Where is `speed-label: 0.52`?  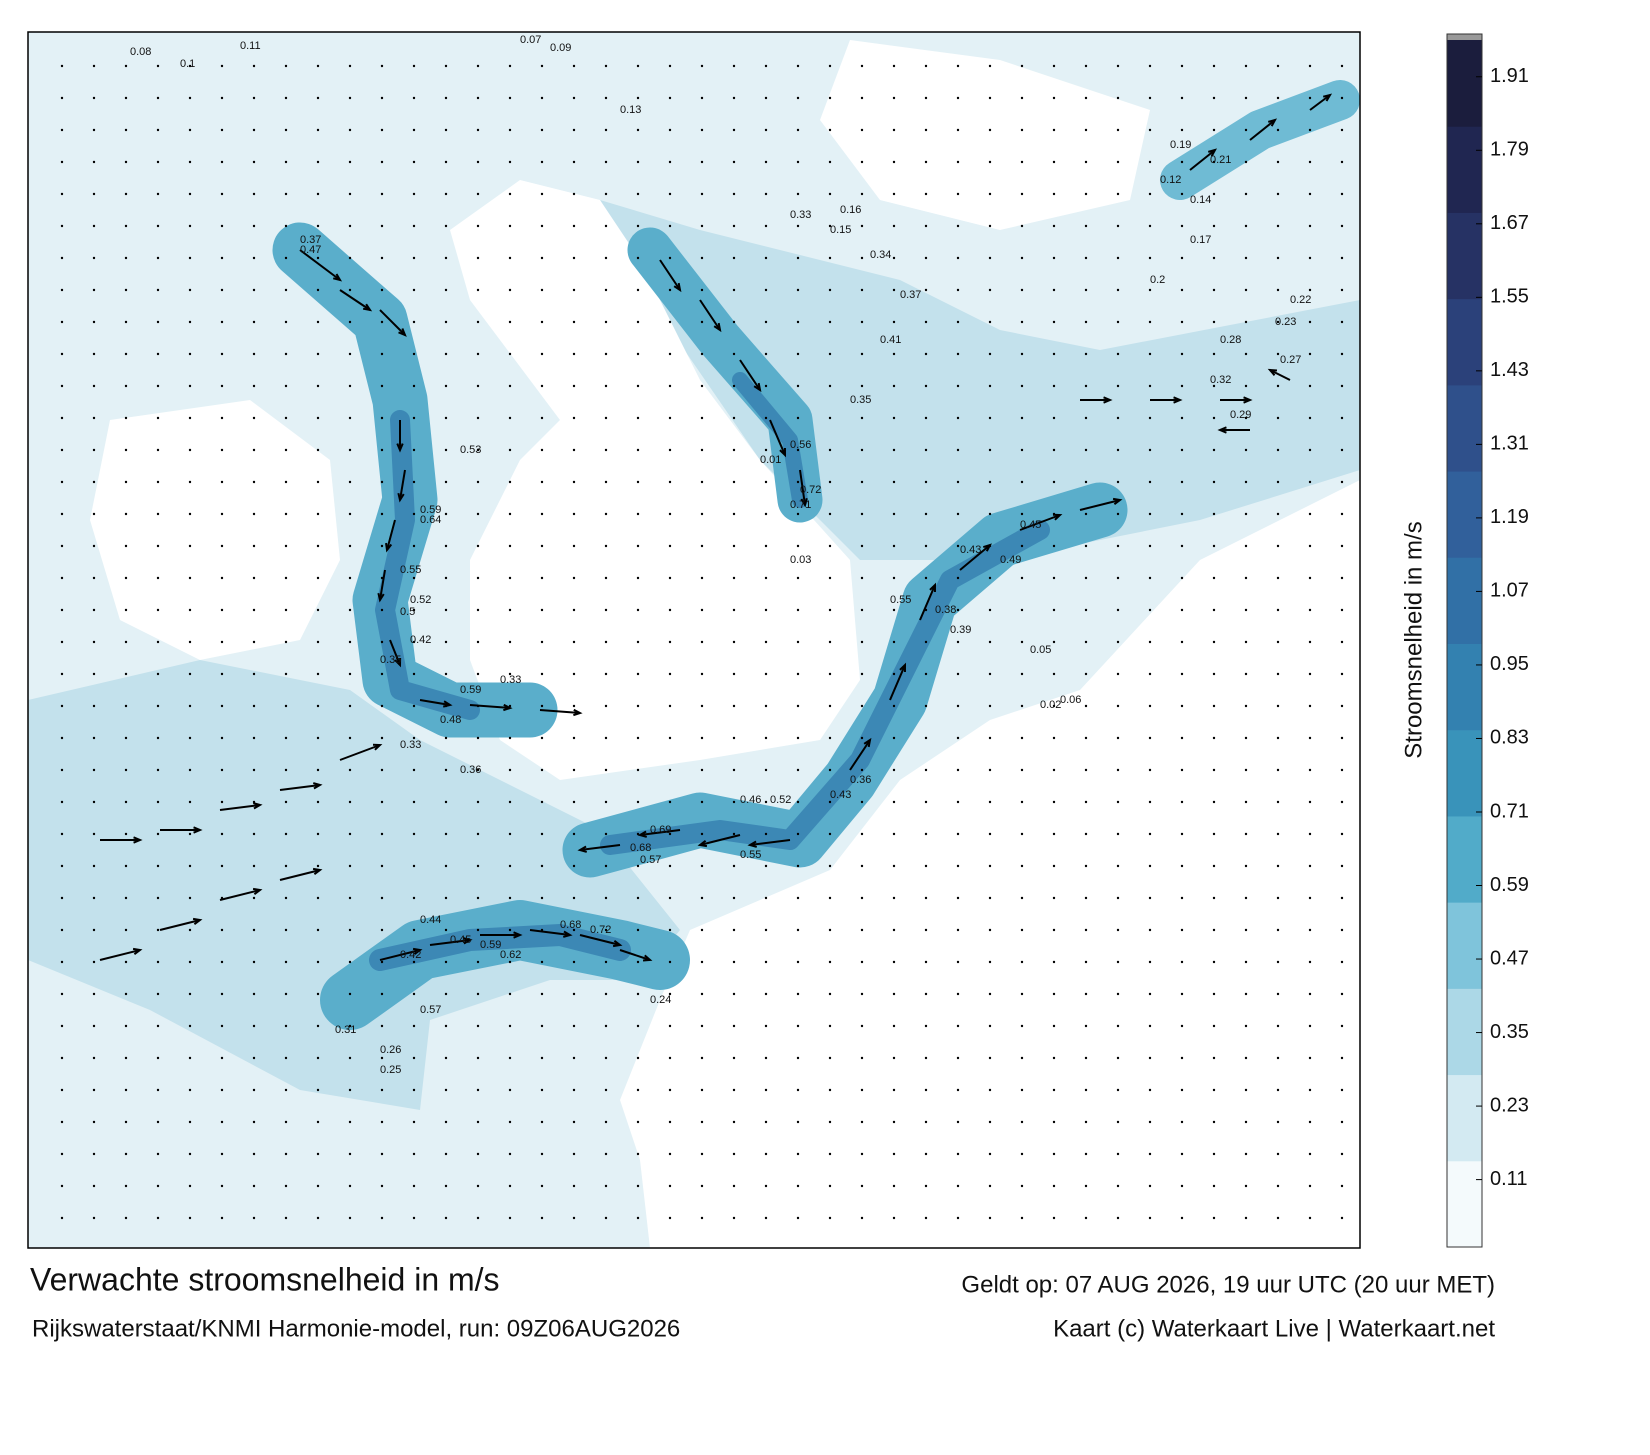
speed-label: 0.52 is located at coordinates (420, 600).